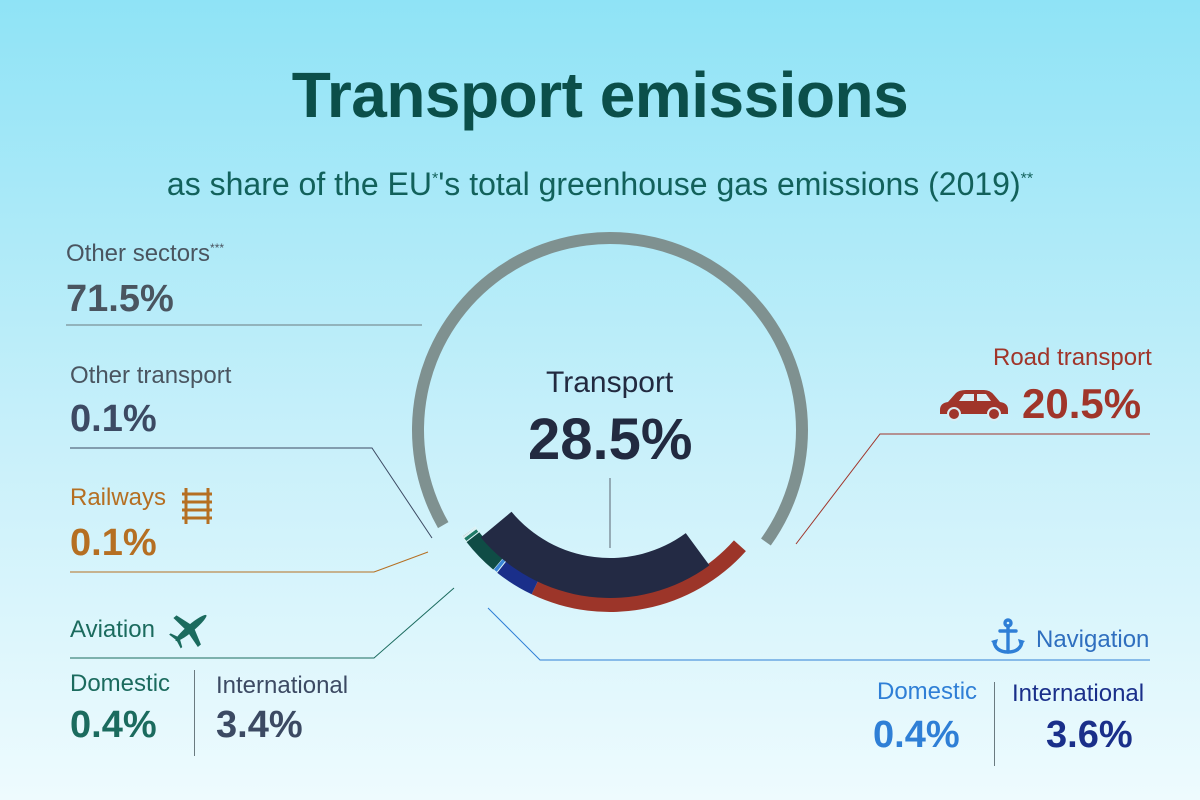 This screenshot has height=800, width=1200. What do you see at coordinates (262, 623) in the screenshot?
I see `leader-aviation` at bounding box center [262, 623].